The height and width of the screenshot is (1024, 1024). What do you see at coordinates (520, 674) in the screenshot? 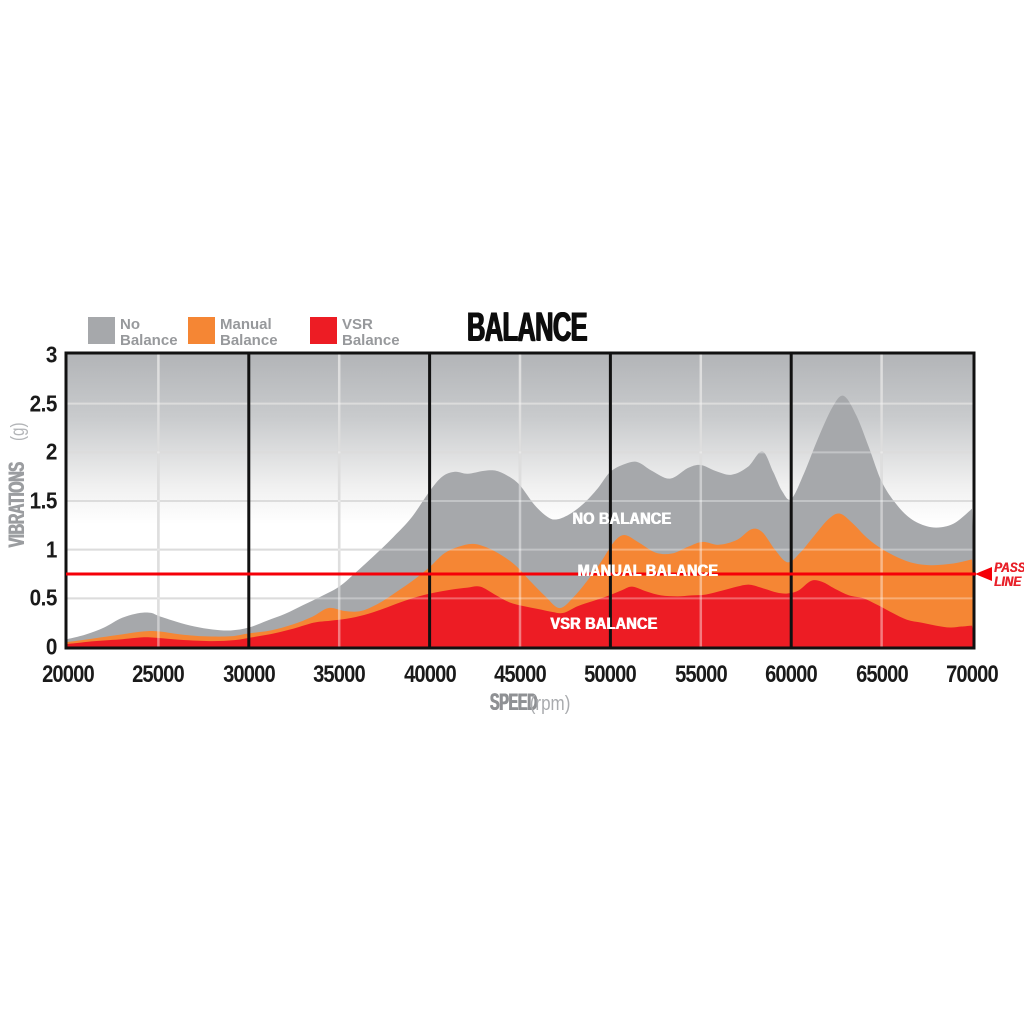
I see `x-tick-45000: 45000` at bounding box center [520, 674].